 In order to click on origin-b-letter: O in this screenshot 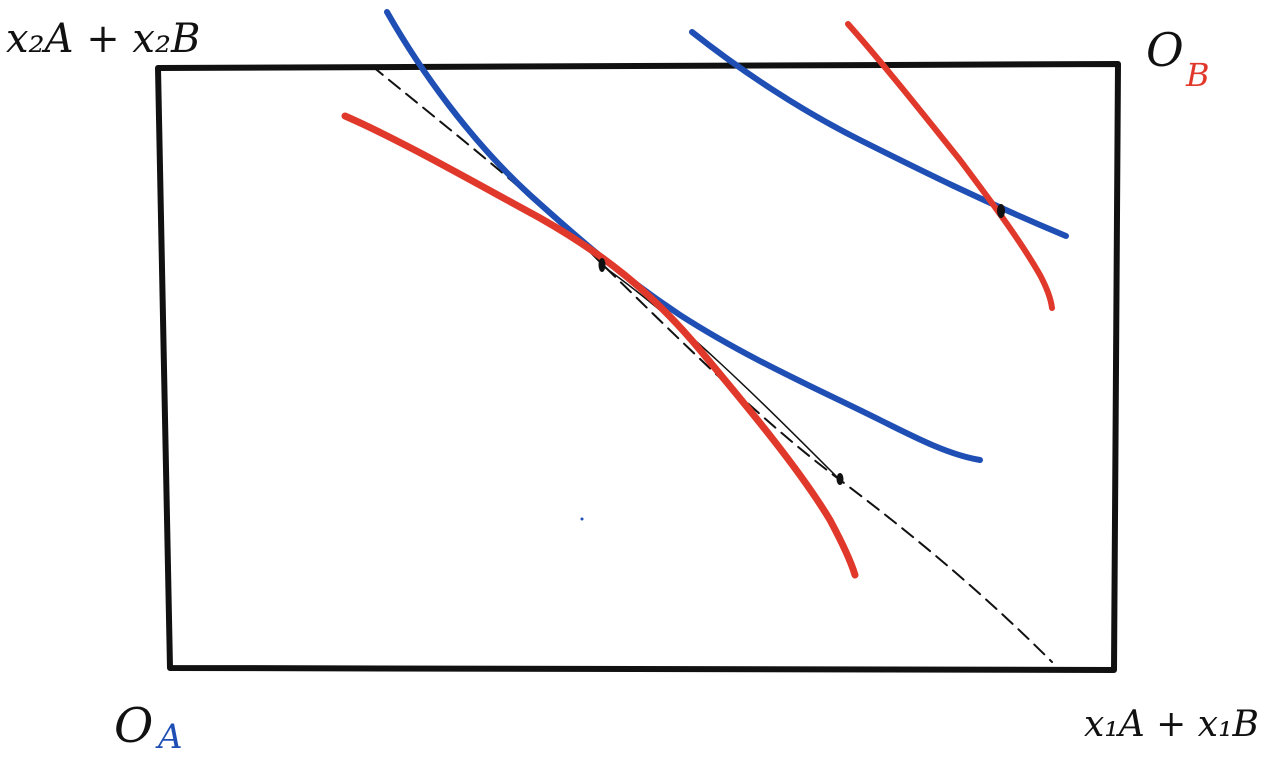, I will do `click(1165, 50)`.